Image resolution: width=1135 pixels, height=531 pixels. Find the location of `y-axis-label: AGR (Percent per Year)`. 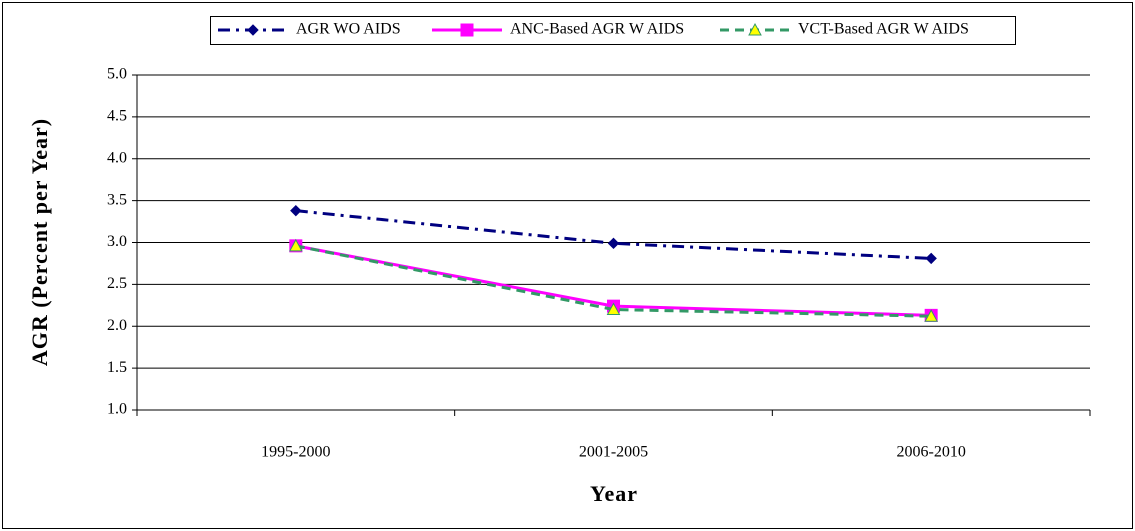

y-axis-label: AGR (Percent per Year) is located at coordinates (39, 242).